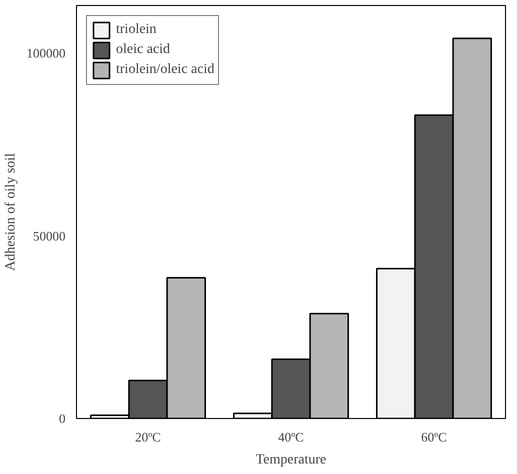 Image resolution: width=517 pixels, height=474 pixels. What do you see at coordinates (165, 70) in the screenshot?
I see `legend-label: triolein/oleic acid` at bounding box center [165, 70].